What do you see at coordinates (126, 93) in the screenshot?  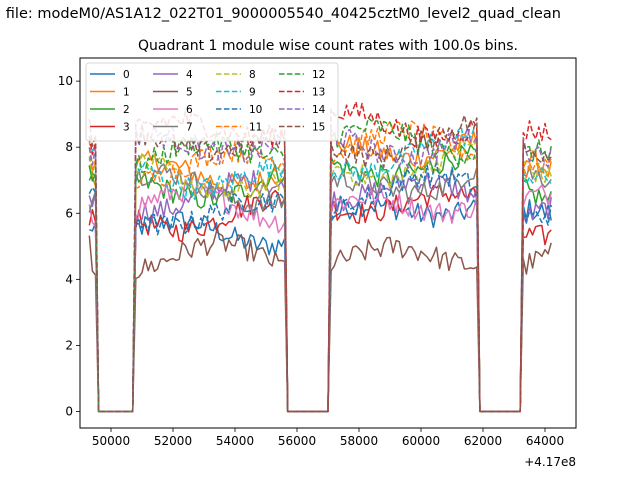 I see `legend-label-1: 1` at bounding box center [126, 93].